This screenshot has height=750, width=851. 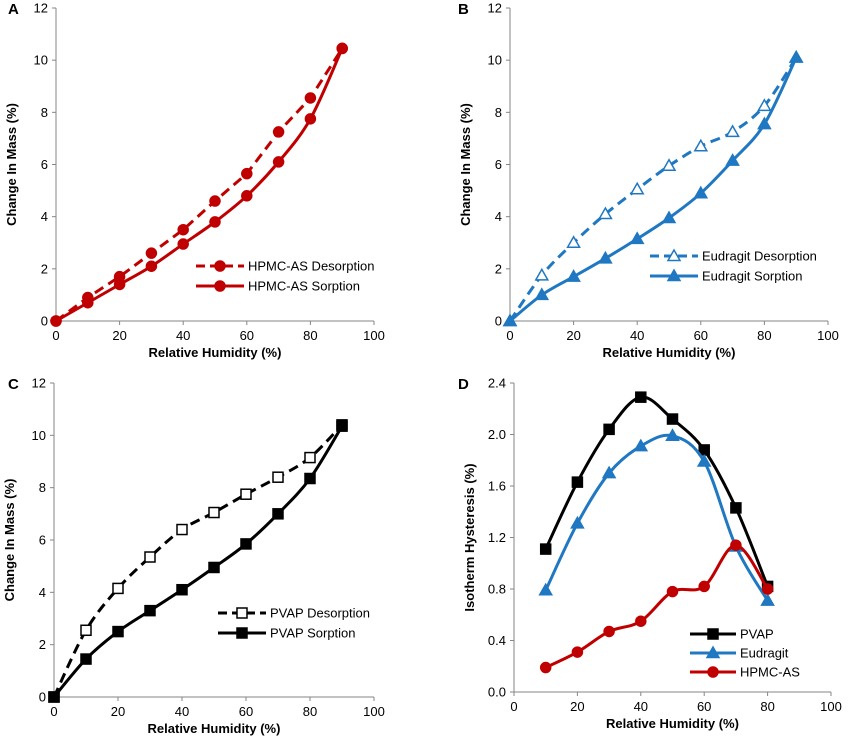 What do you see at coordinates (285, 276) in the screenshot?
I see `legend: HPMC-AS Desorption HPMC-AS Sorption` at bounding box center [285, 276].